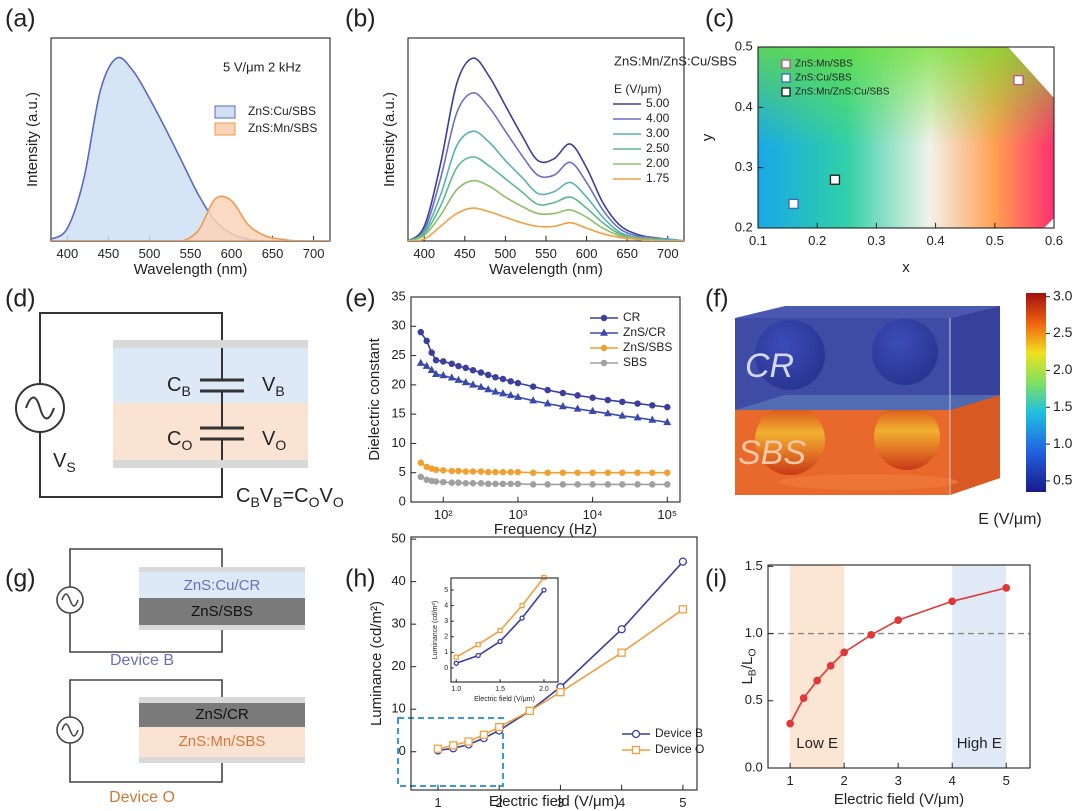  Describe the element at coordinates (658, 118) in the screenshot. I see `legend-label: 4.00` at that location.